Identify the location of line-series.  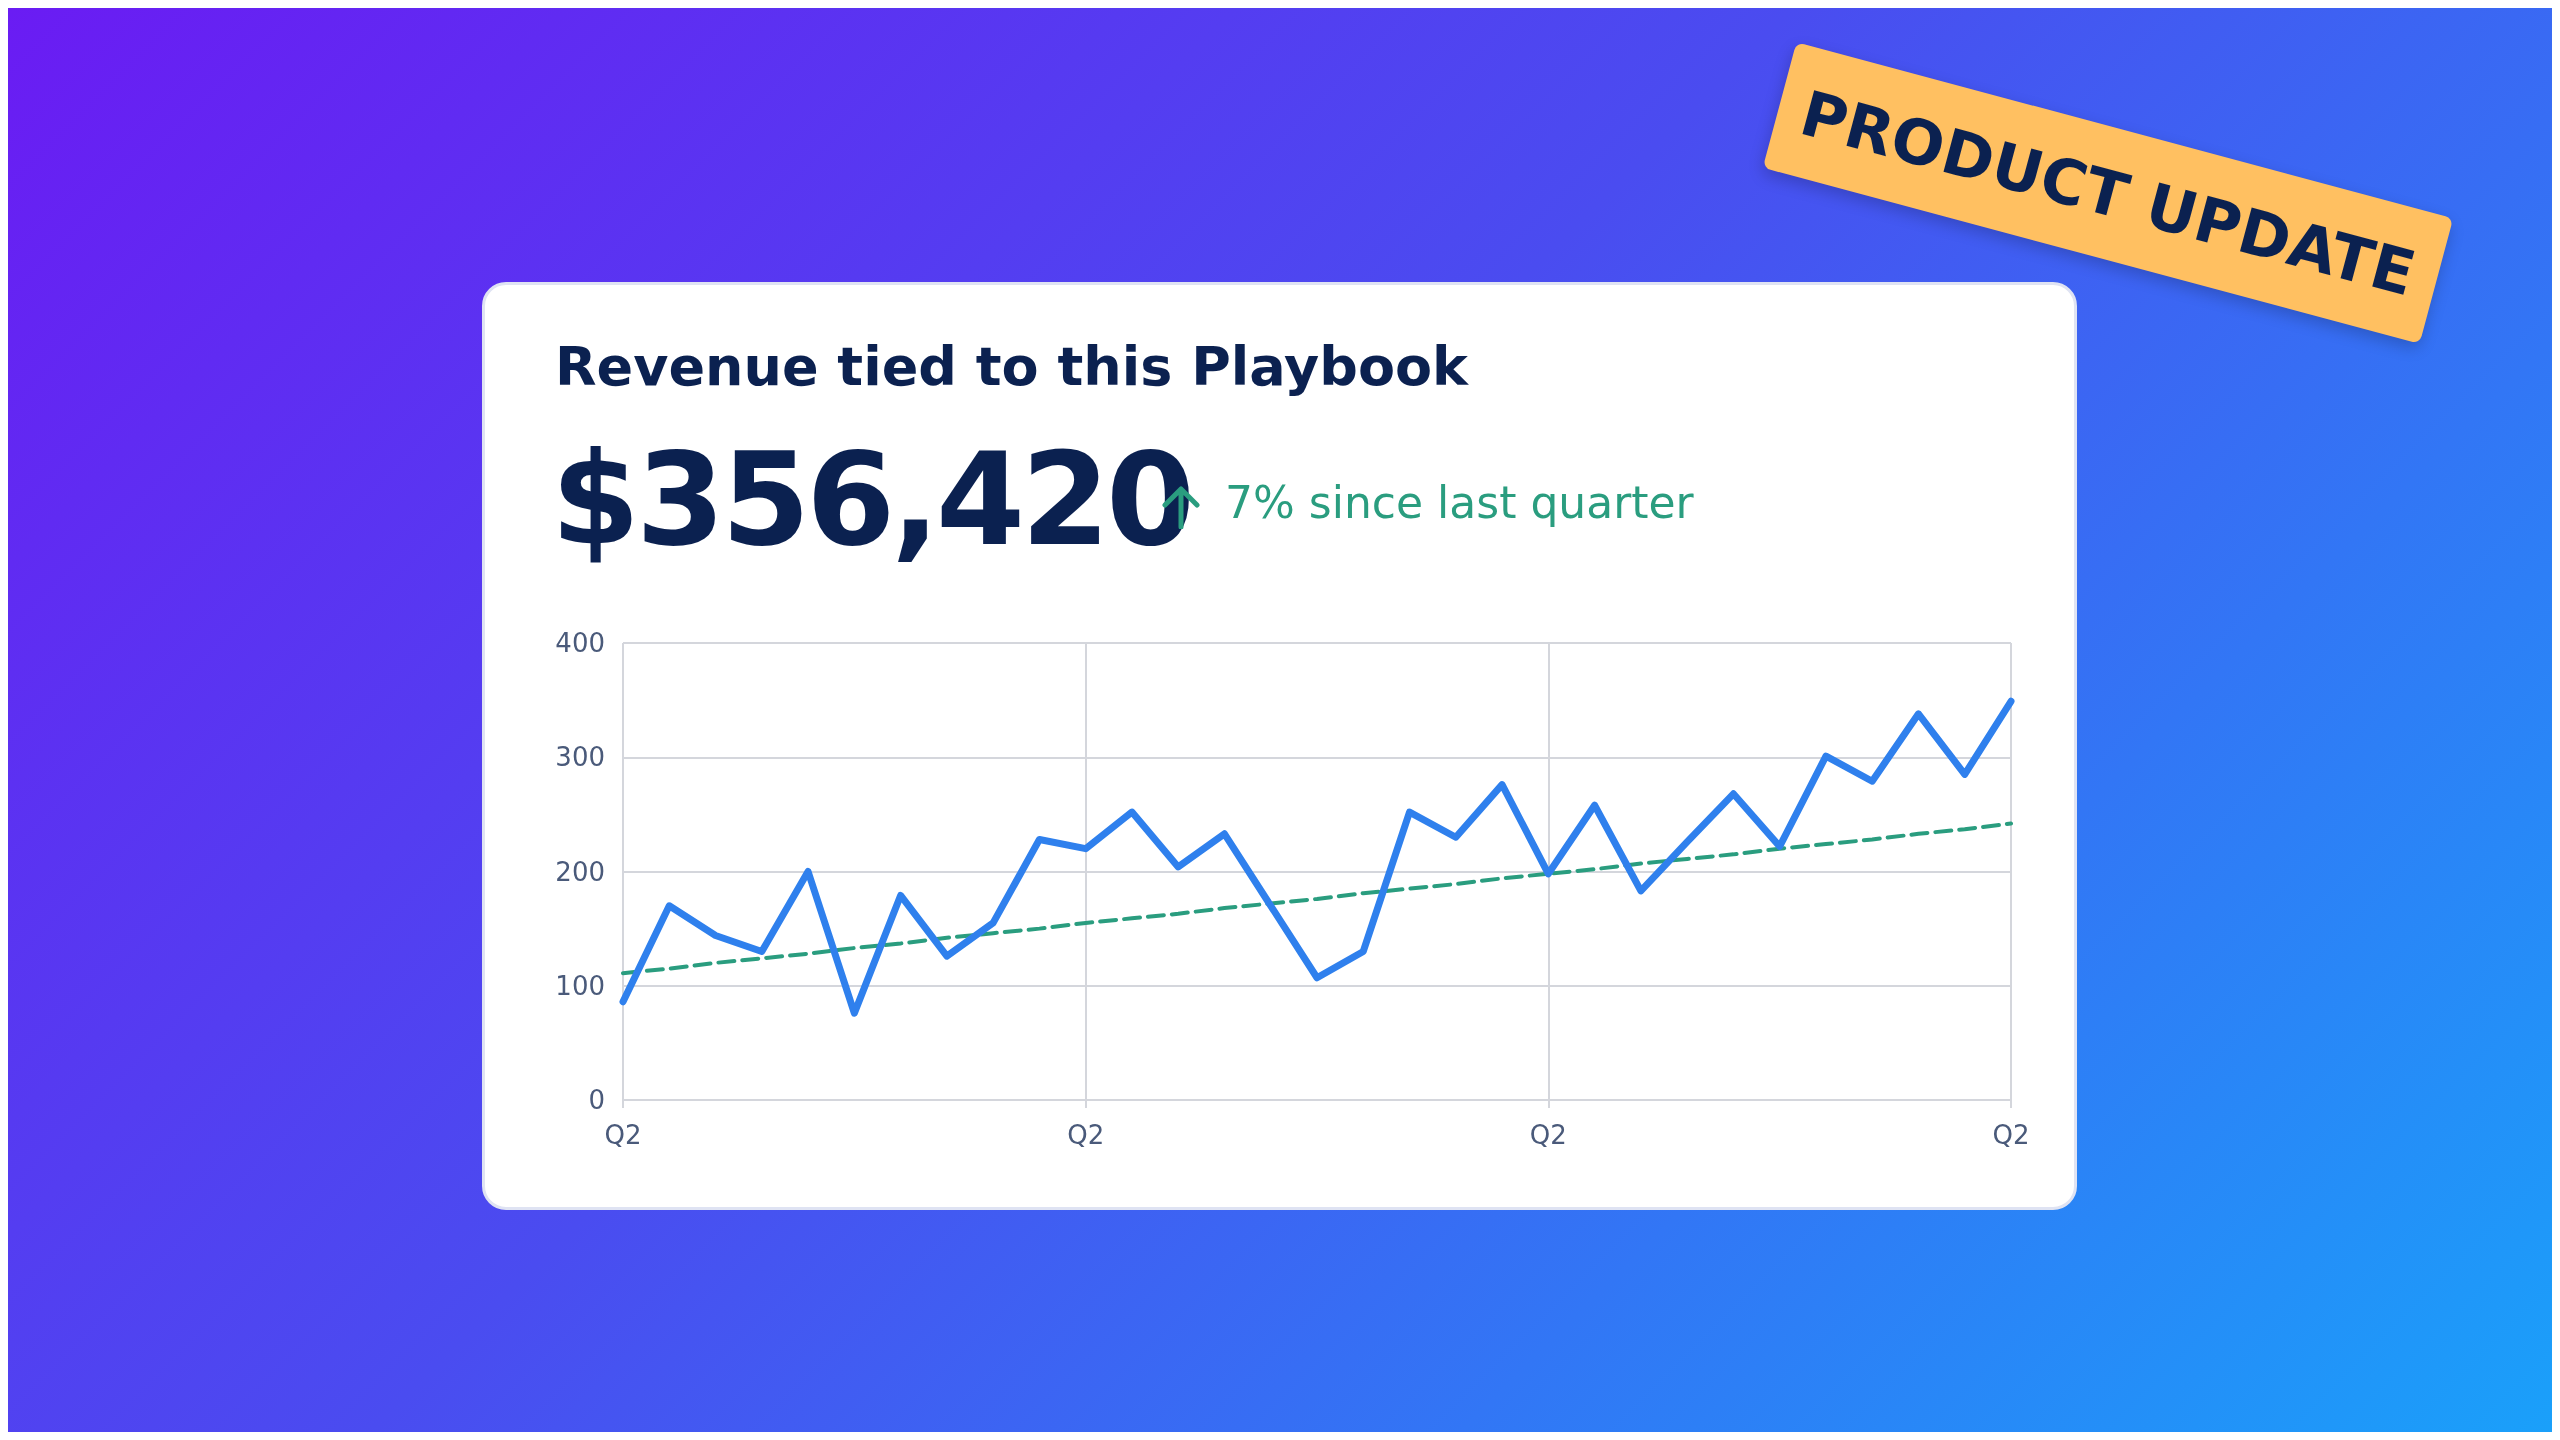
(1317, 898).